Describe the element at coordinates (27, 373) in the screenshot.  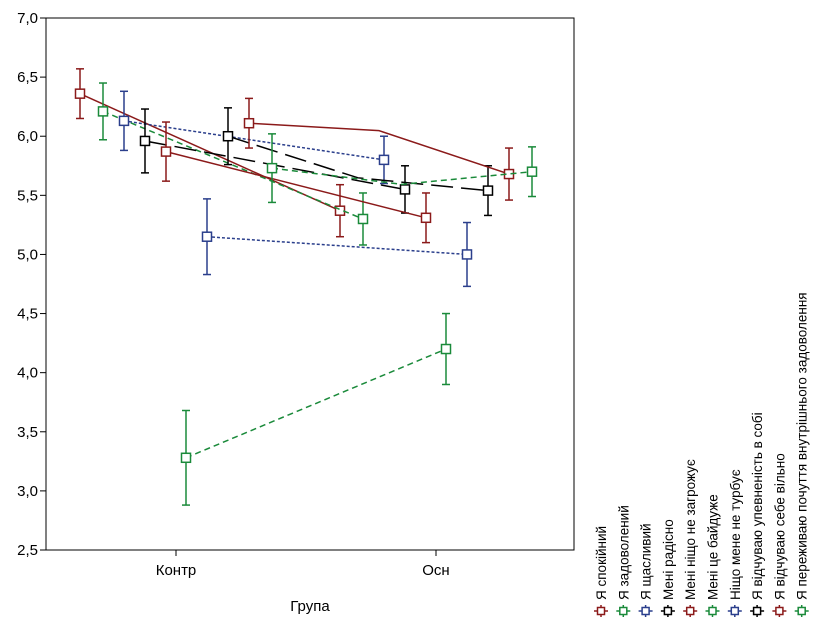
I see `y-tick-label: 4,0` at that location.